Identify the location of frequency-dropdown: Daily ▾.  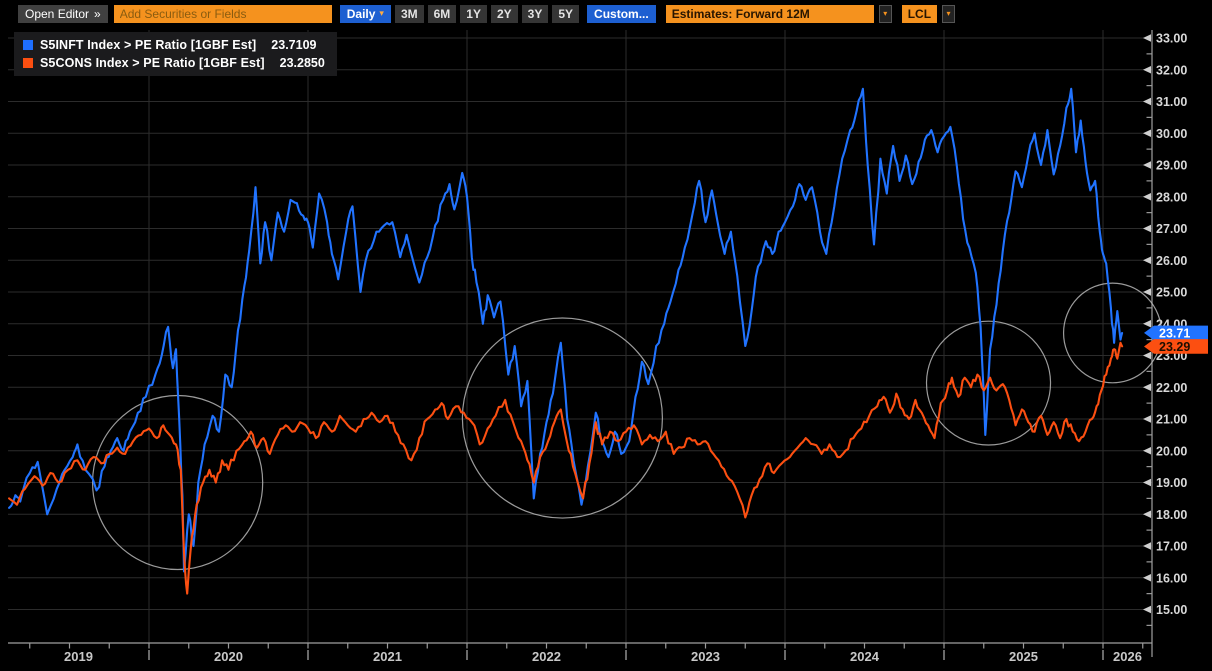
(365, 13).